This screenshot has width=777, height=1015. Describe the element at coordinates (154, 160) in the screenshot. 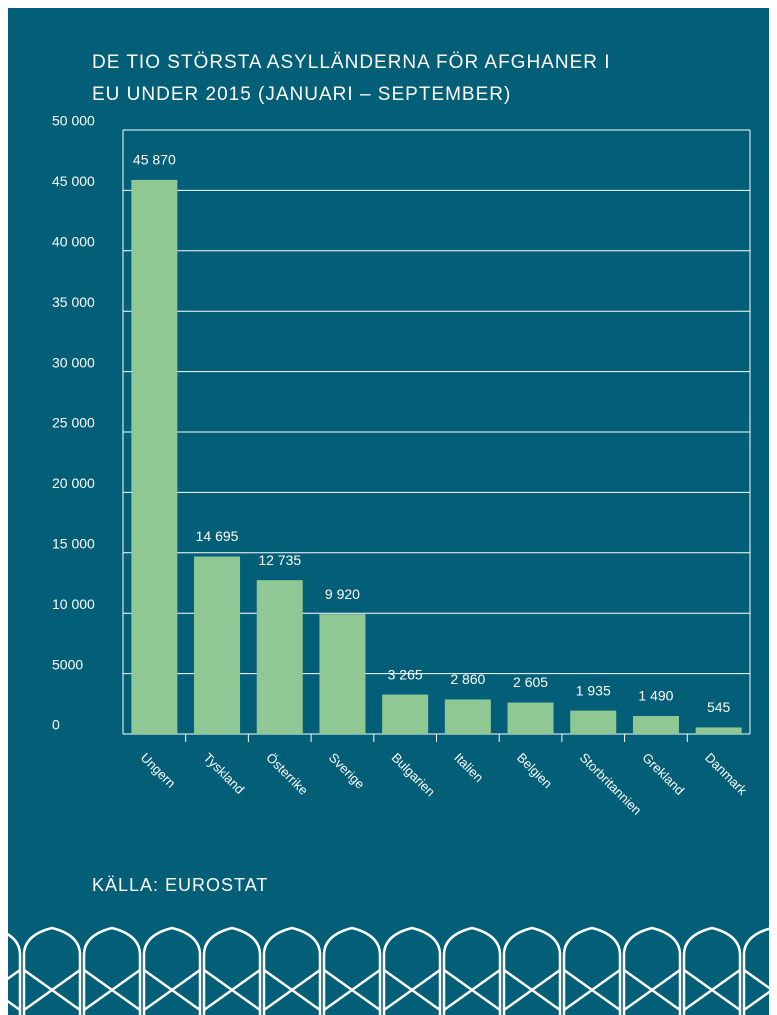

I see `data-label: 45 870` at that location.